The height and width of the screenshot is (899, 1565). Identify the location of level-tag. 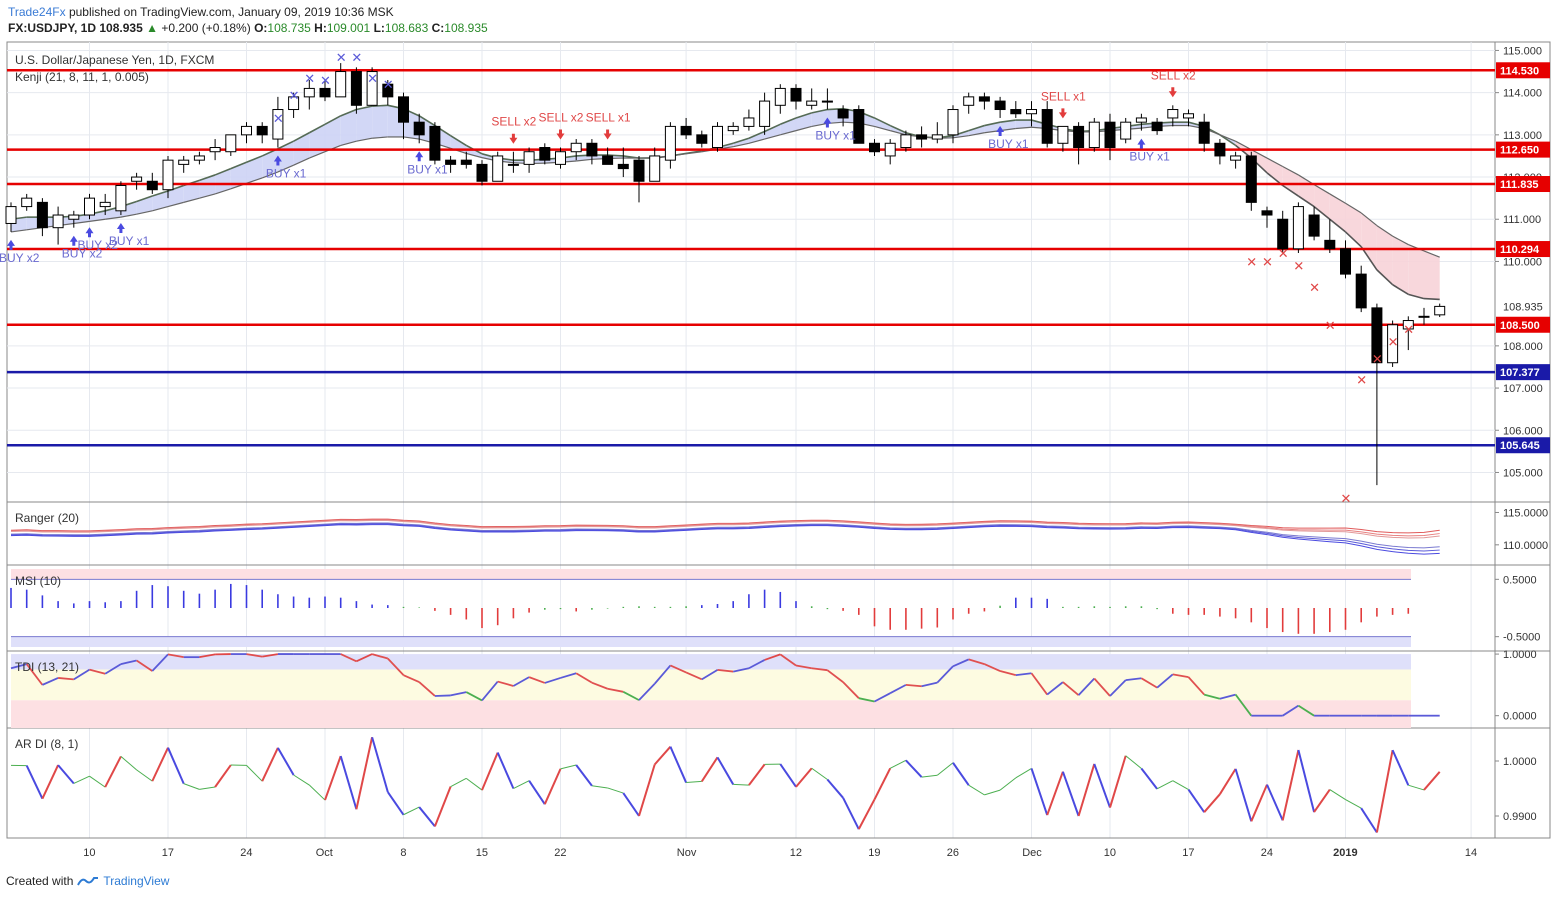
(1523, 149).